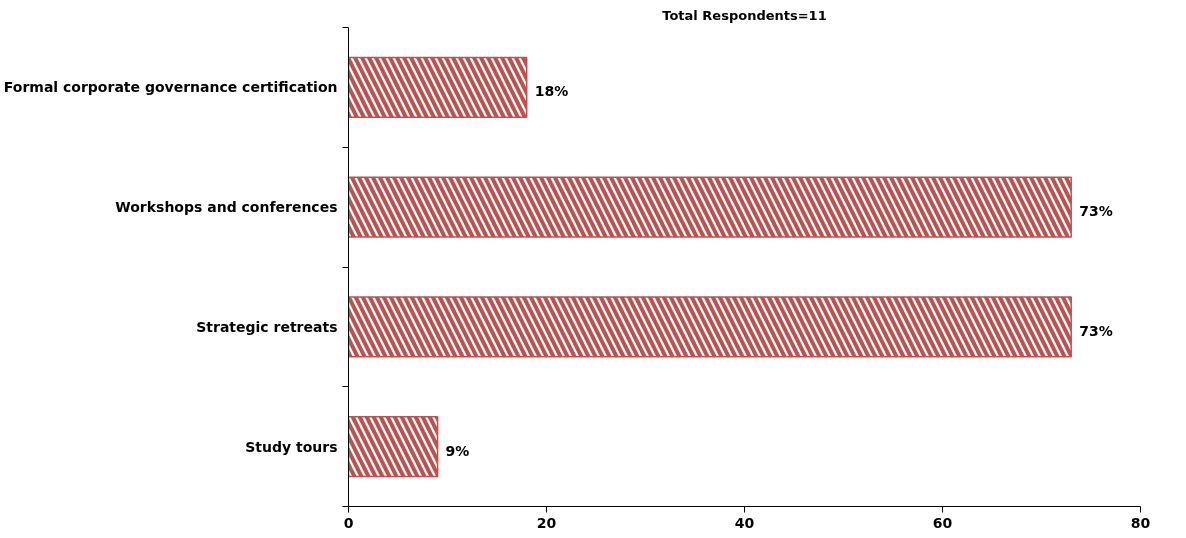 Image resolution: width=1186 pixels, height=538 pixels. I want to click on x-tick-label: 80, so click(1140, 522).